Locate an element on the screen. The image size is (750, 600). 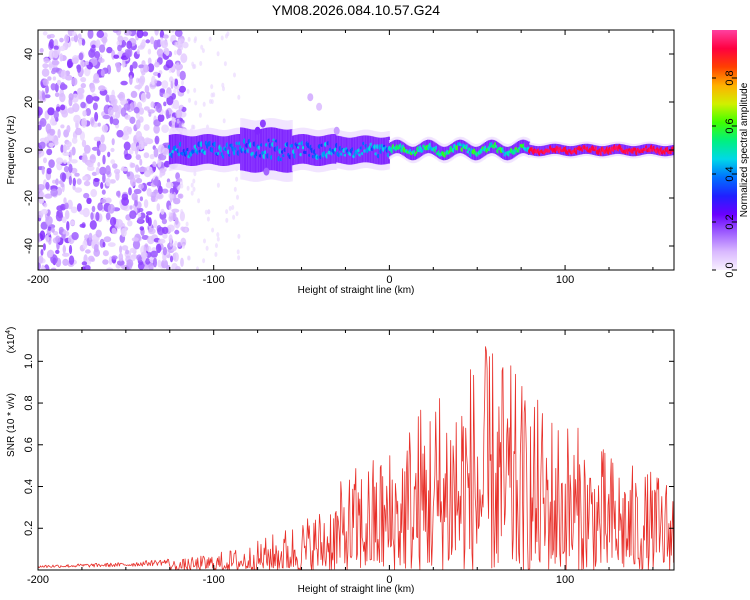
colorbar-tick-label: 0.0 is located at coordinates (730, 269).